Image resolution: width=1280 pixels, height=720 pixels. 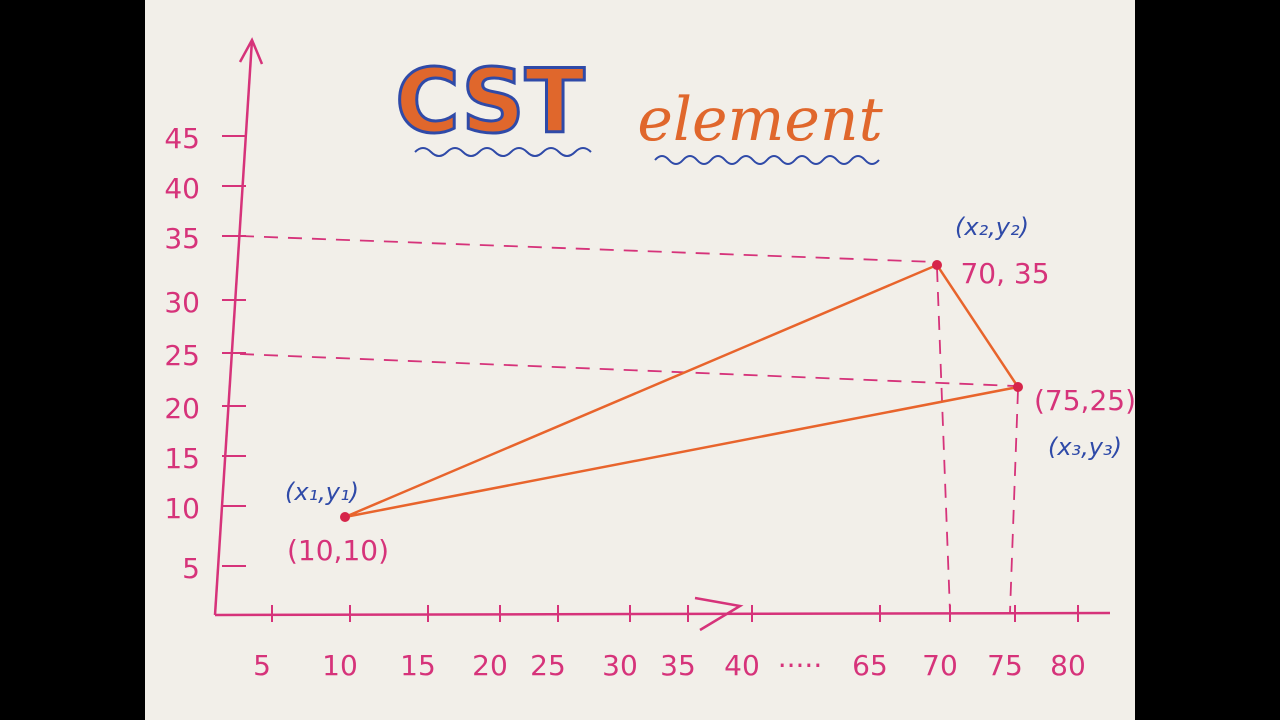 What do you see at coordinates (322, 492) in the screenshot?
I see `point-name: (x₁,y₁)` at bounding box center [322, 492].